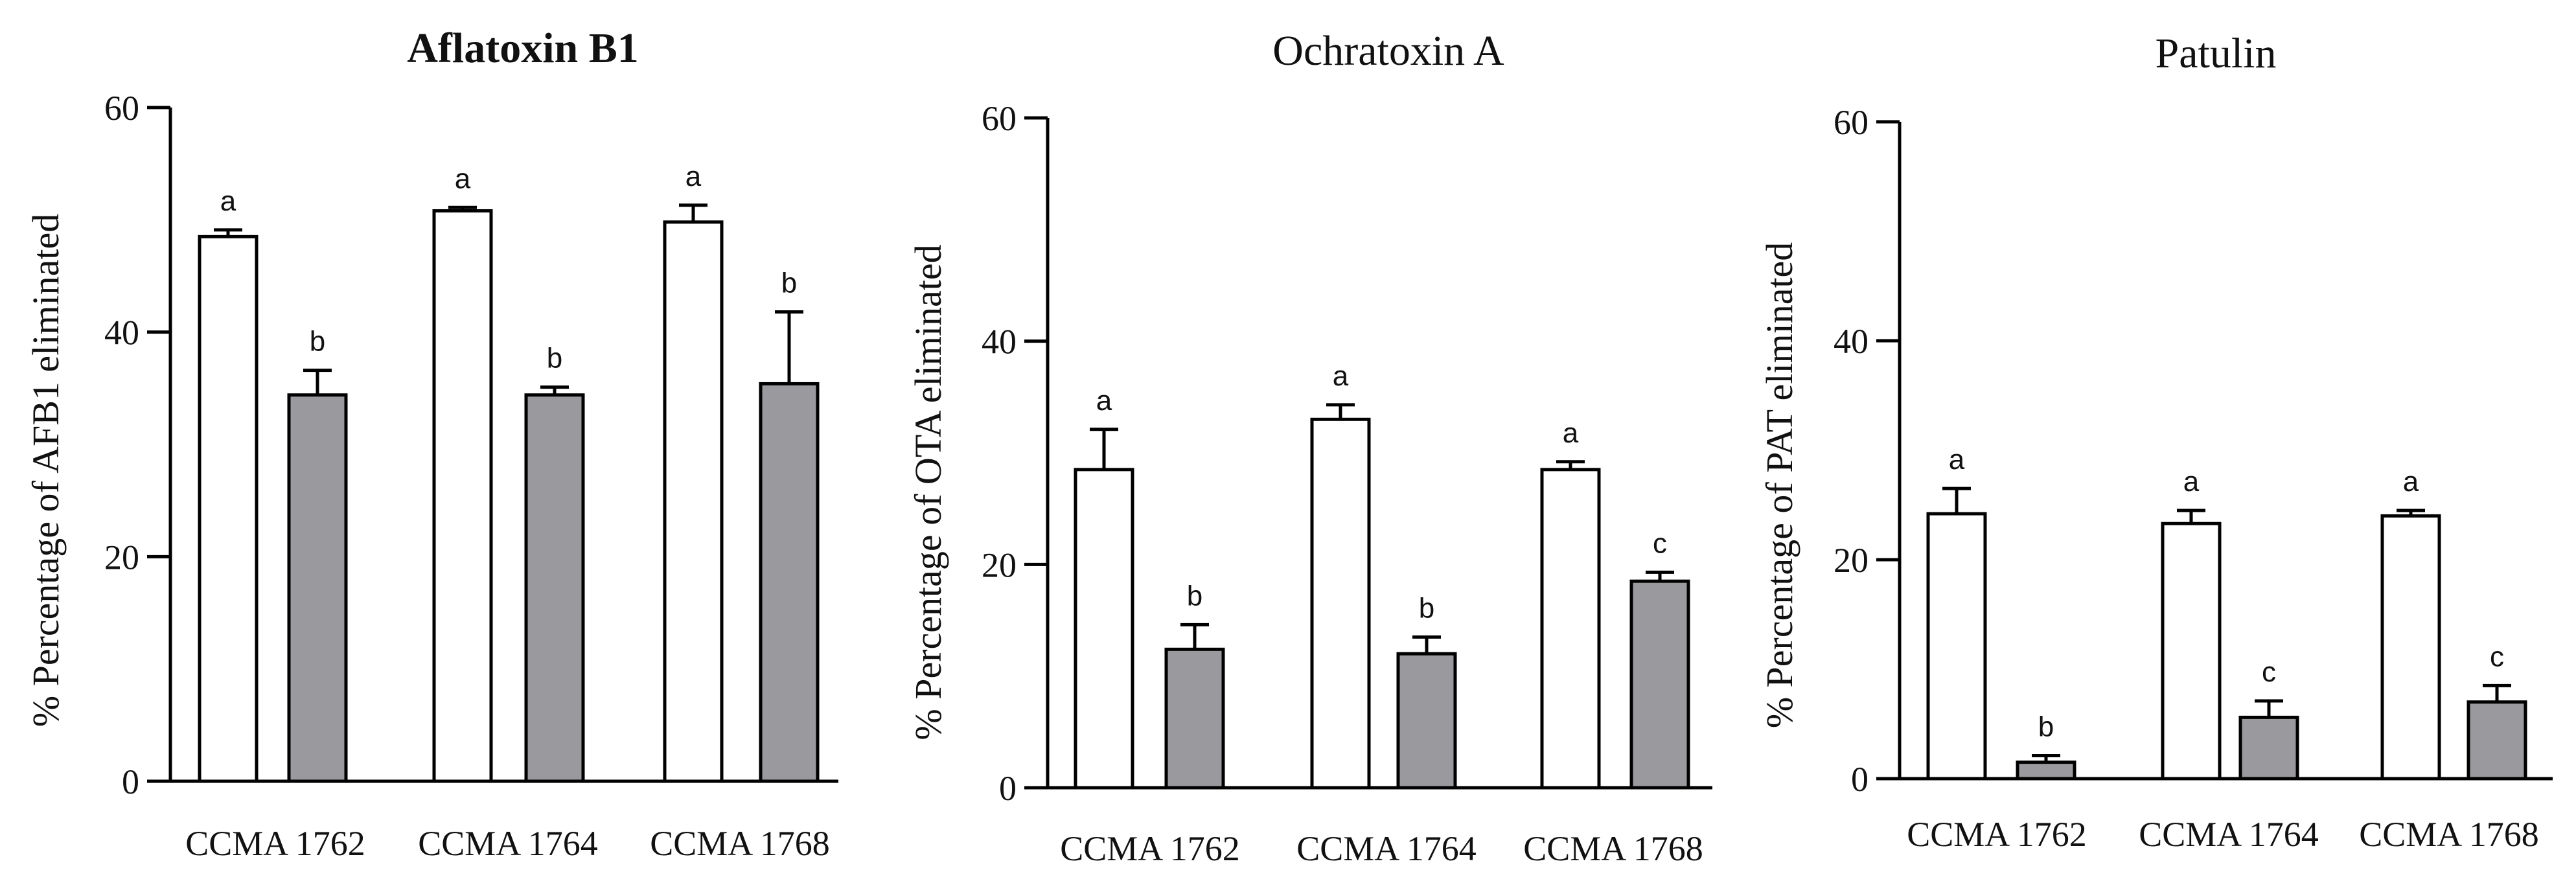  What do you see at coordinates (1779, 485) in the screenshot?
I see `y-axis-label: % Percentage of PAT eliminated` at bounding box center [1779, 485].